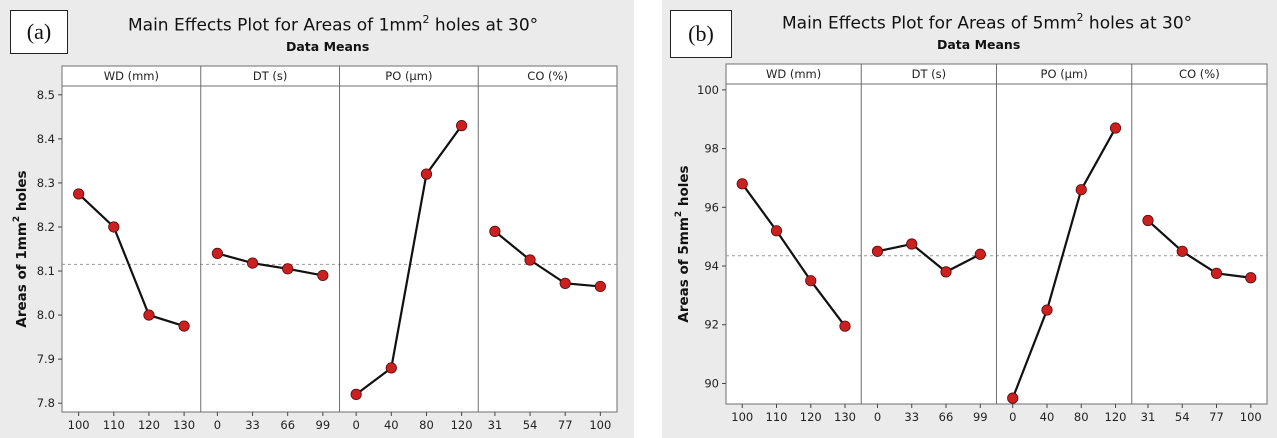  Describe the element at coordinates (711, 266) in the screenshot. I see `y-tick-label: 94` at that location.